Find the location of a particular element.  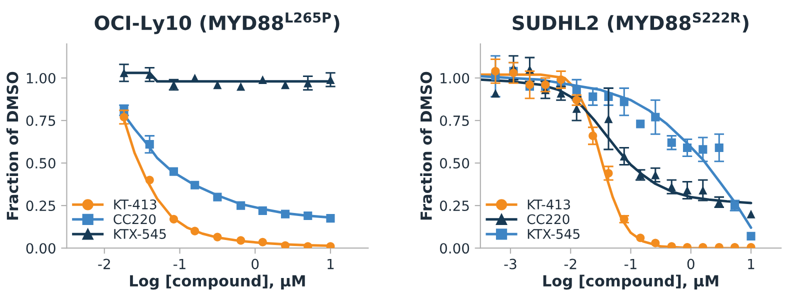

chart-title: SUDHL2 (MYD88$^{S222R}$) is located at coordinates (630, 22).